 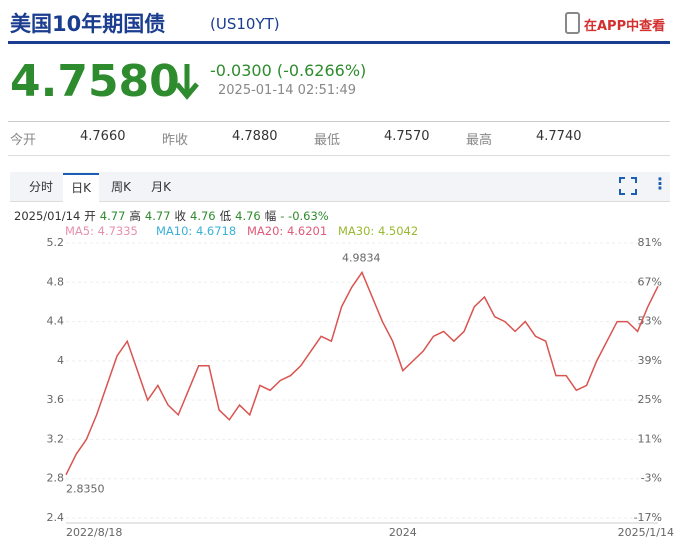 I want to click on high-label: 4.9834, so click(x=361, y=257).